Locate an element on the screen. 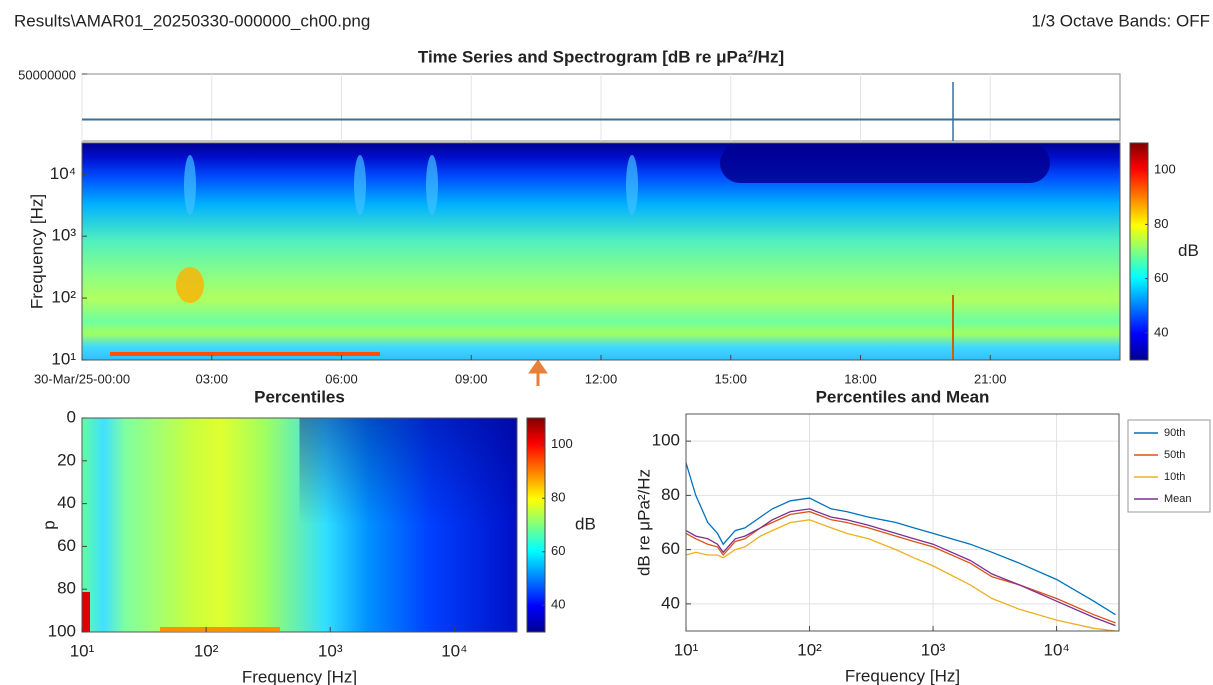 The width and height of the screenshot is (1213, 685). y-tick-label: 10¹ is located at coordinates (63, 358).